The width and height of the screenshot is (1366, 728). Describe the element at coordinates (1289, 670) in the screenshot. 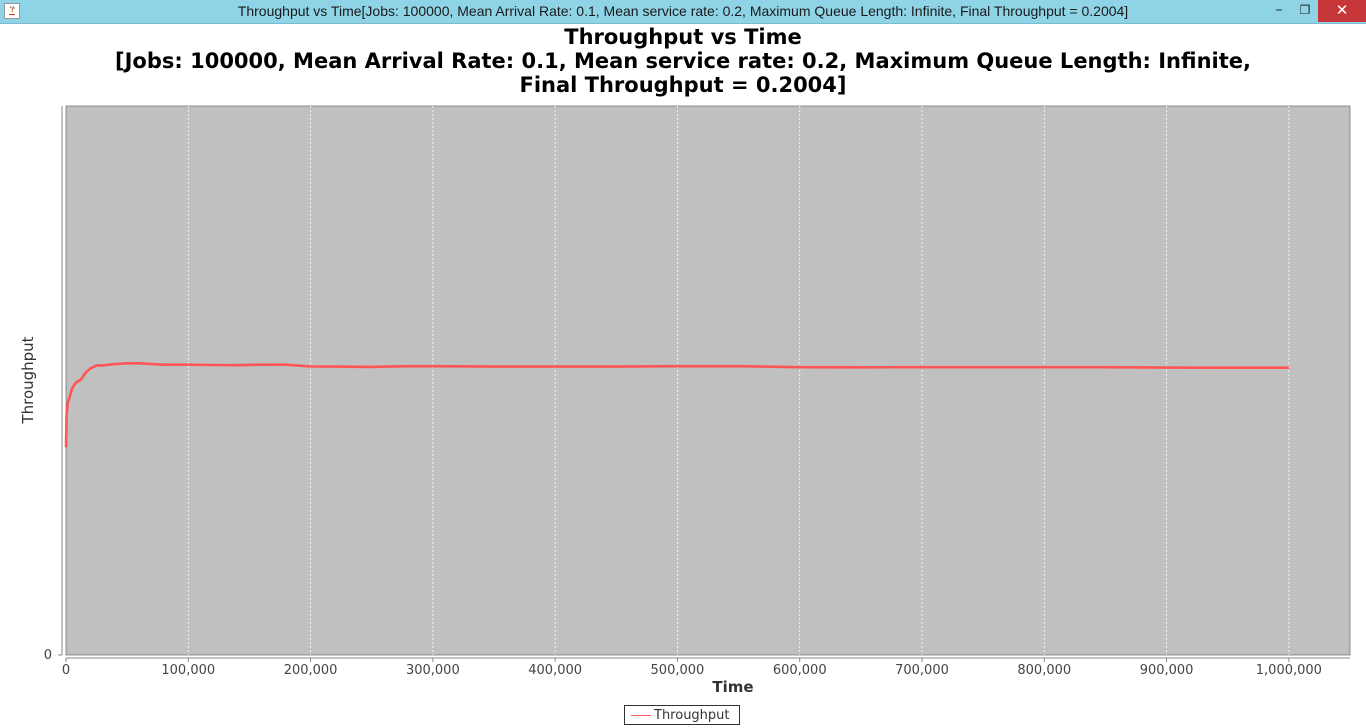

I see `x-tick-label: 1,000,000` at that location.